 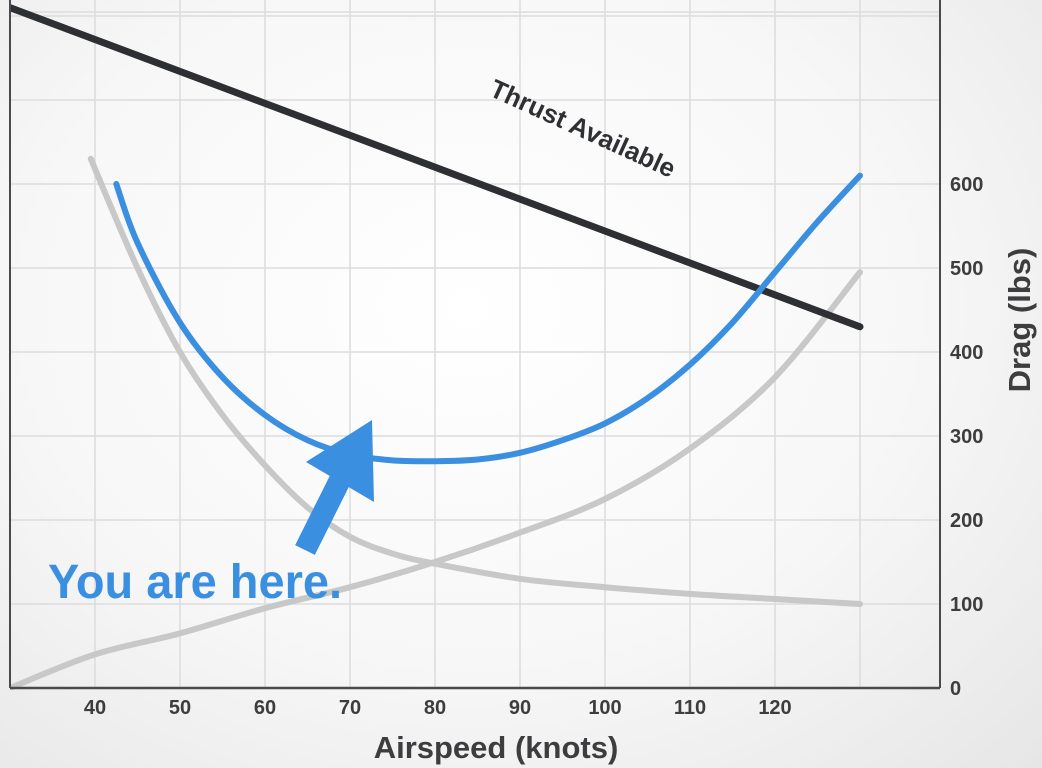 What do you see at coordinates (966, 605) in the screenshot?
I see `y-tick-label: 100` at bounding box center [966, 605].